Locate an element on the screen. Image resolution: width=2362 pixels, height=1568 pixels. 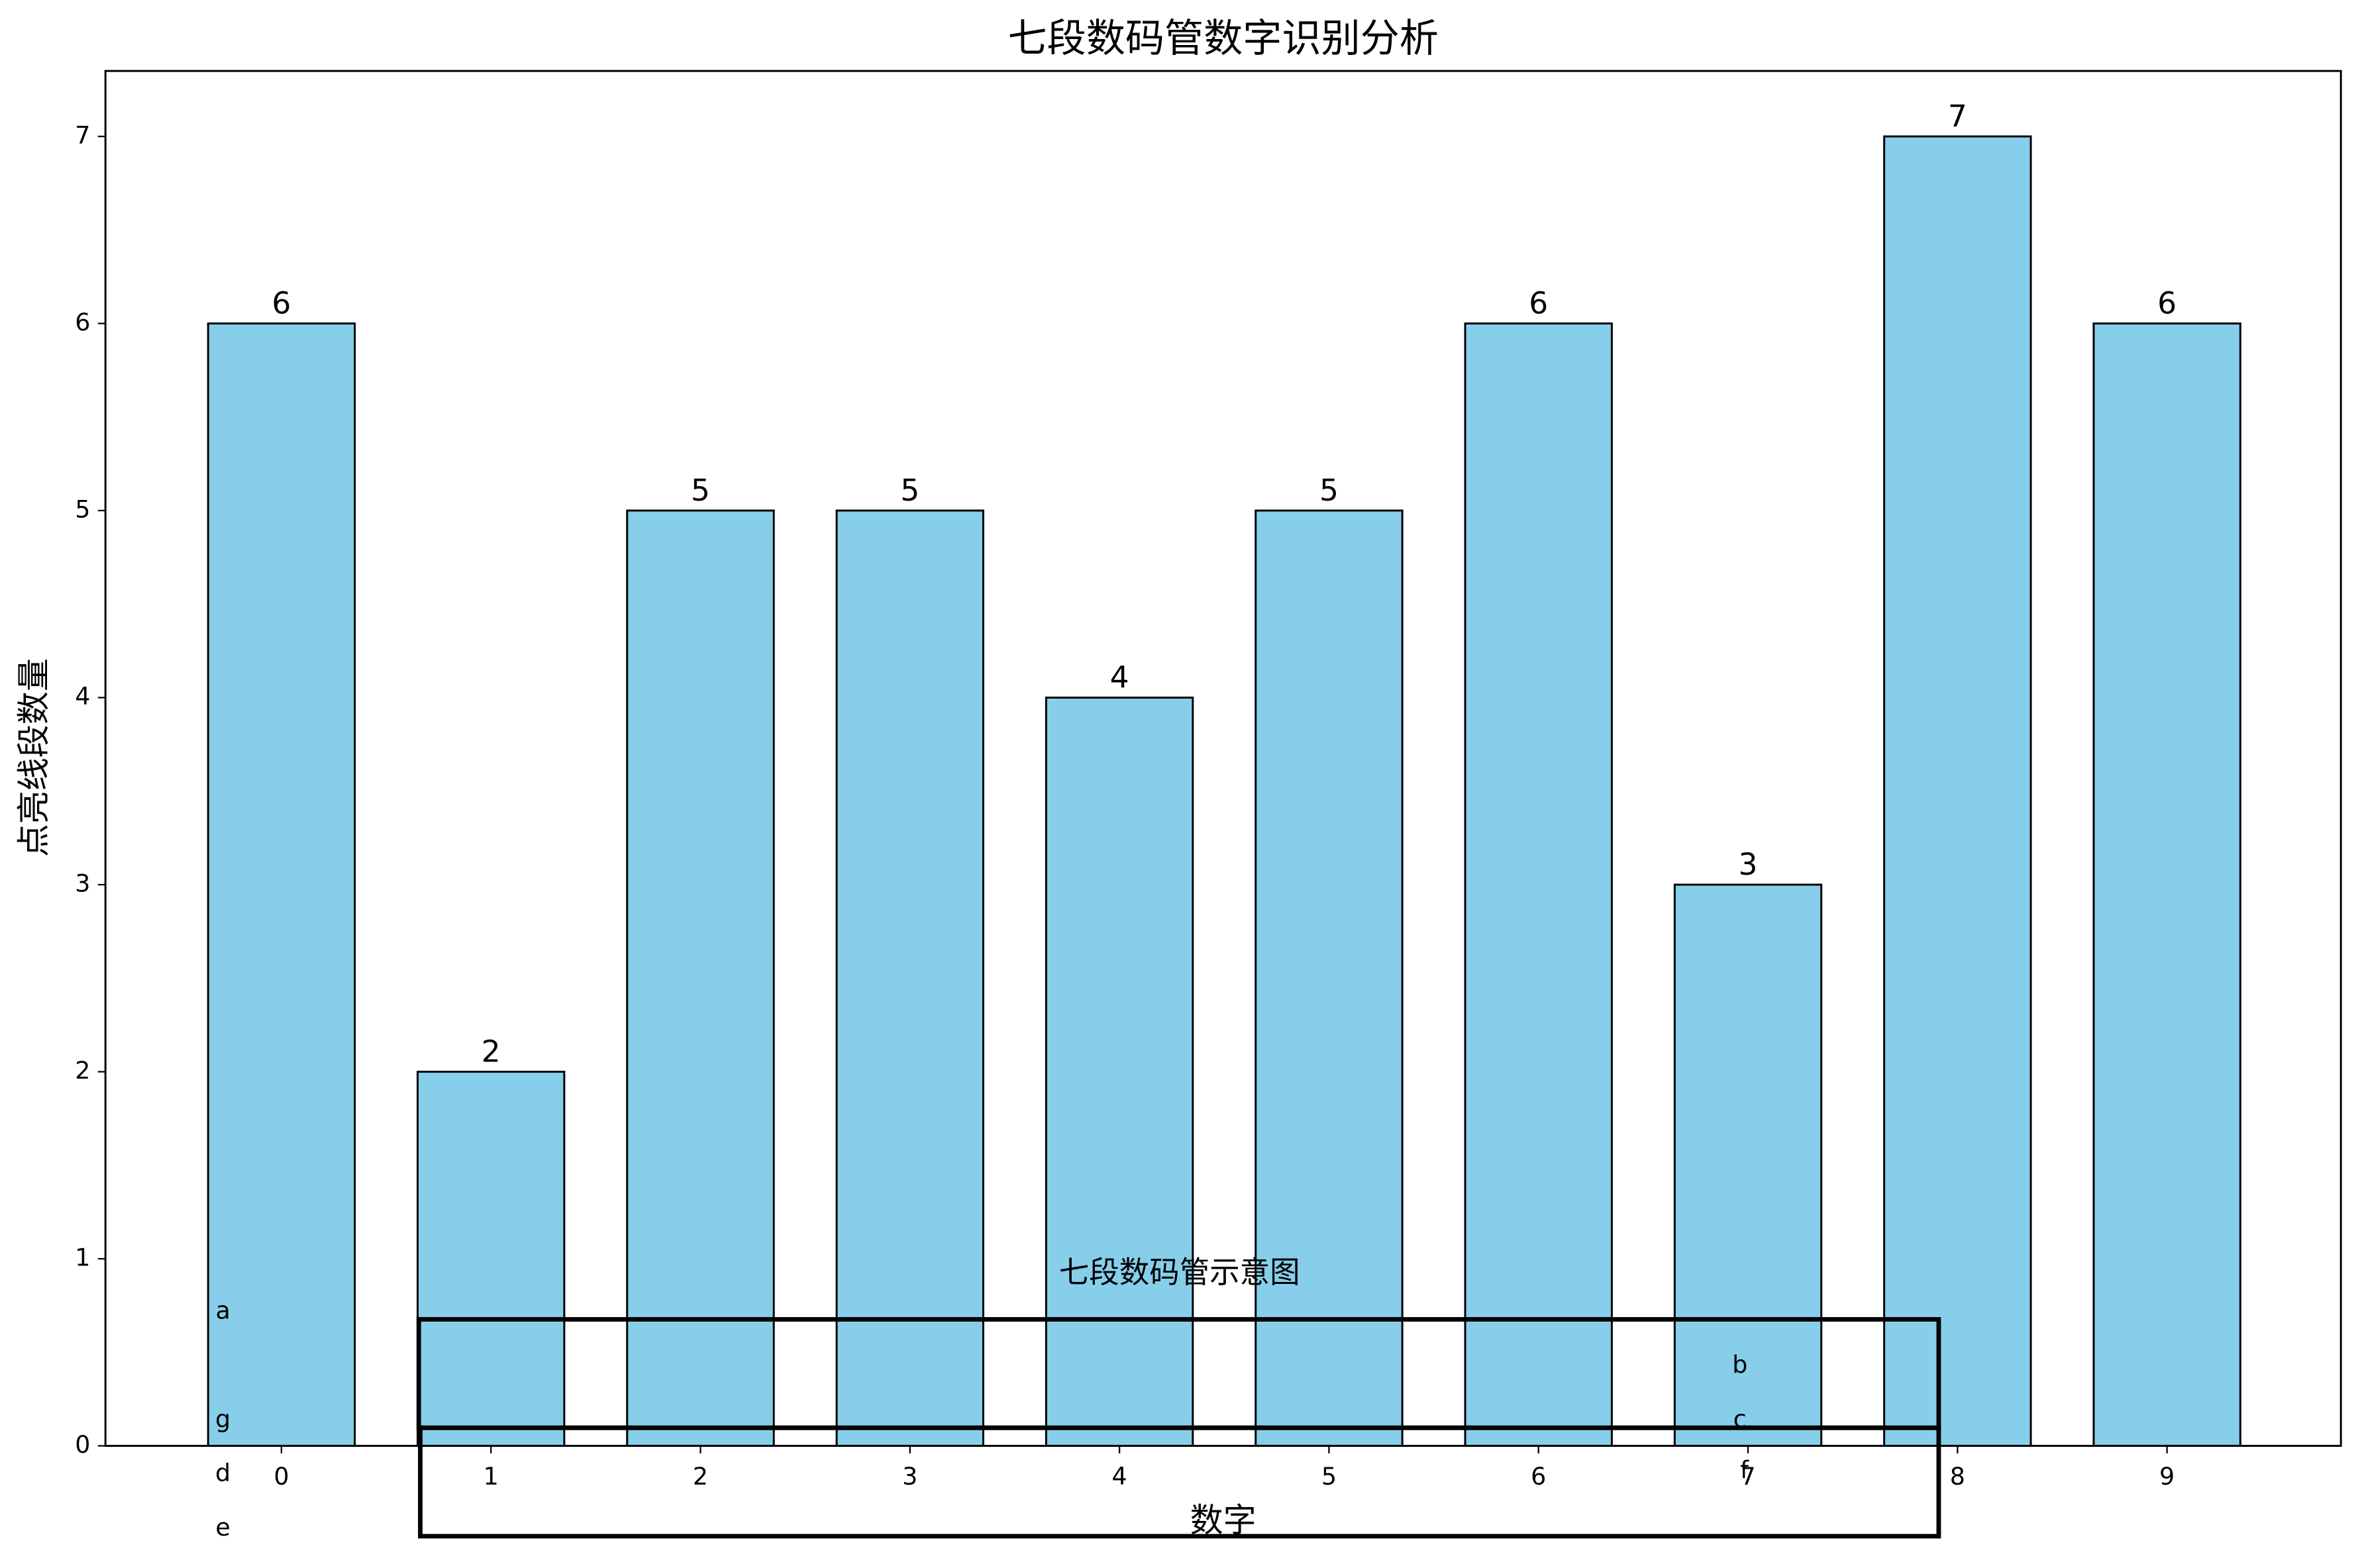
segment-label: f is located at coordinates (1744, 1470).